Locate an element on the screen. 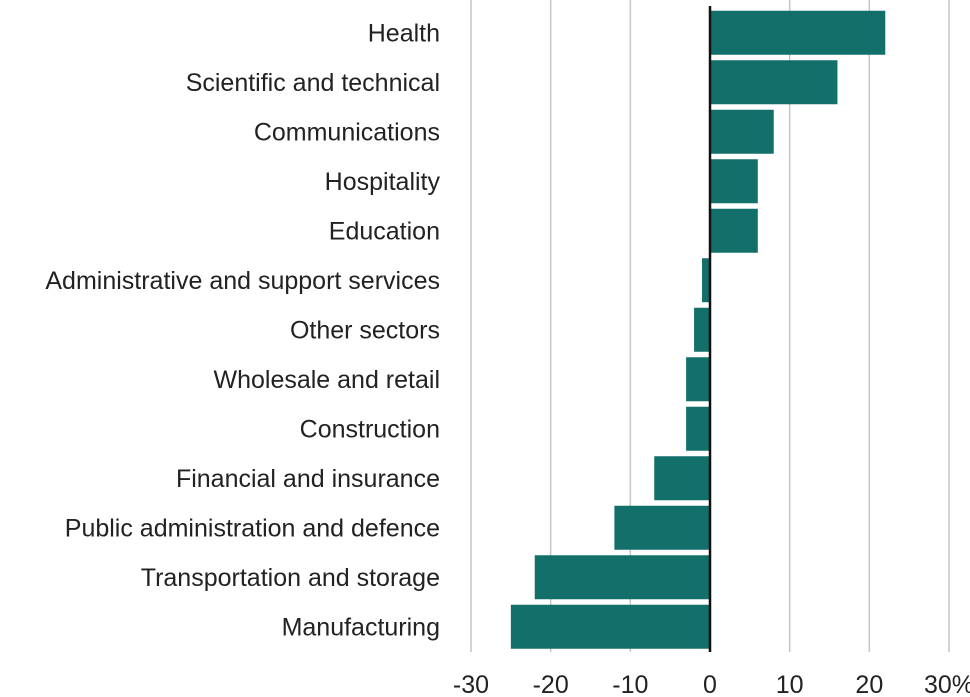 This screenshot has width=970, height=697. x-tick-label: 0 is located at coordinates (710, 684).